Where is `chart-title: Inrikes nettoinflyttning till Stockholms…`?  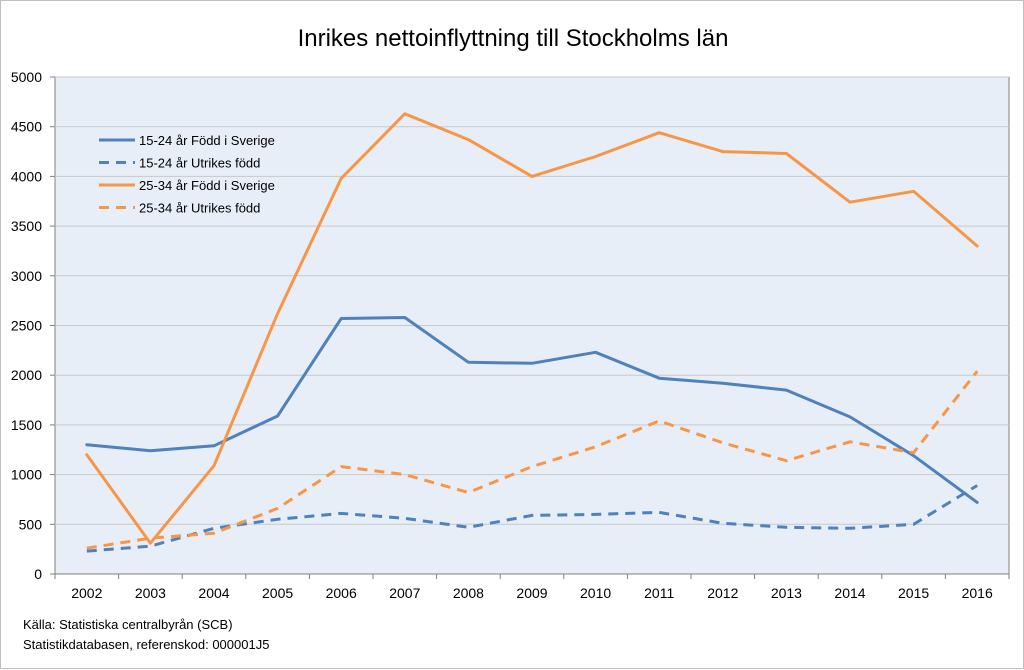
chart-title: Inrikes nettoinflyttning till Stockholms… is located at coordinates (513, 38).